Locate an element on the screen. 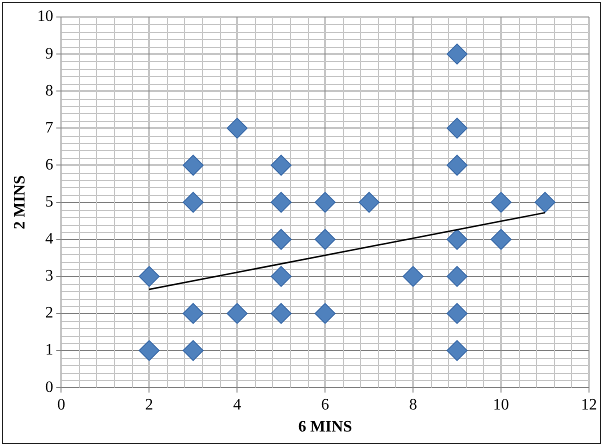 This screenshot has height=448, width=605. y-tick-label: 3 is located at coordinates (49, 276).